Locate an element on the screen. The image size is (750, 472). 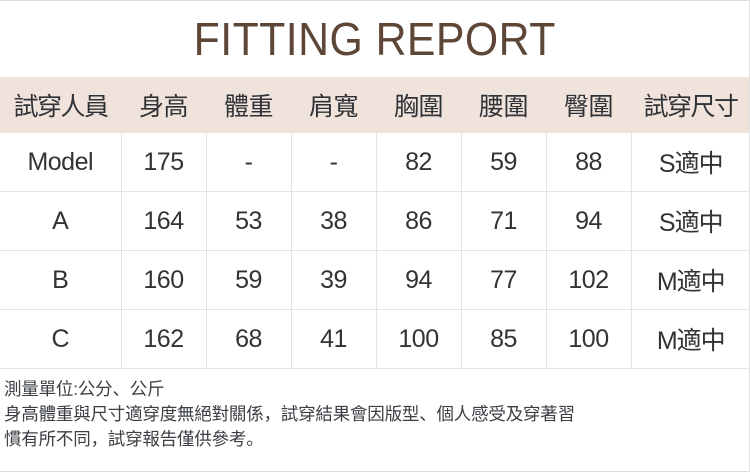
cell-height: 175 is located at coordinates (164, 162).